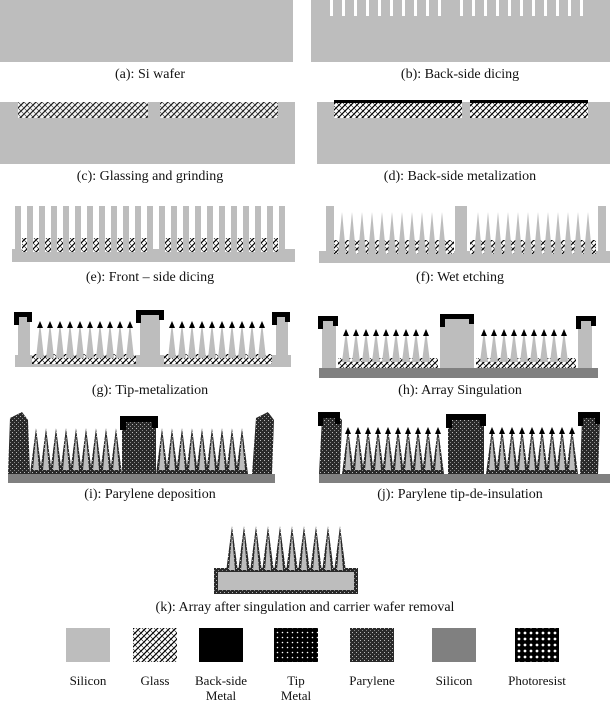  What do you see at coordinates (141, 447) in the screenshot?
I see `panel-i-graphic` at bounding box center [141, 447].